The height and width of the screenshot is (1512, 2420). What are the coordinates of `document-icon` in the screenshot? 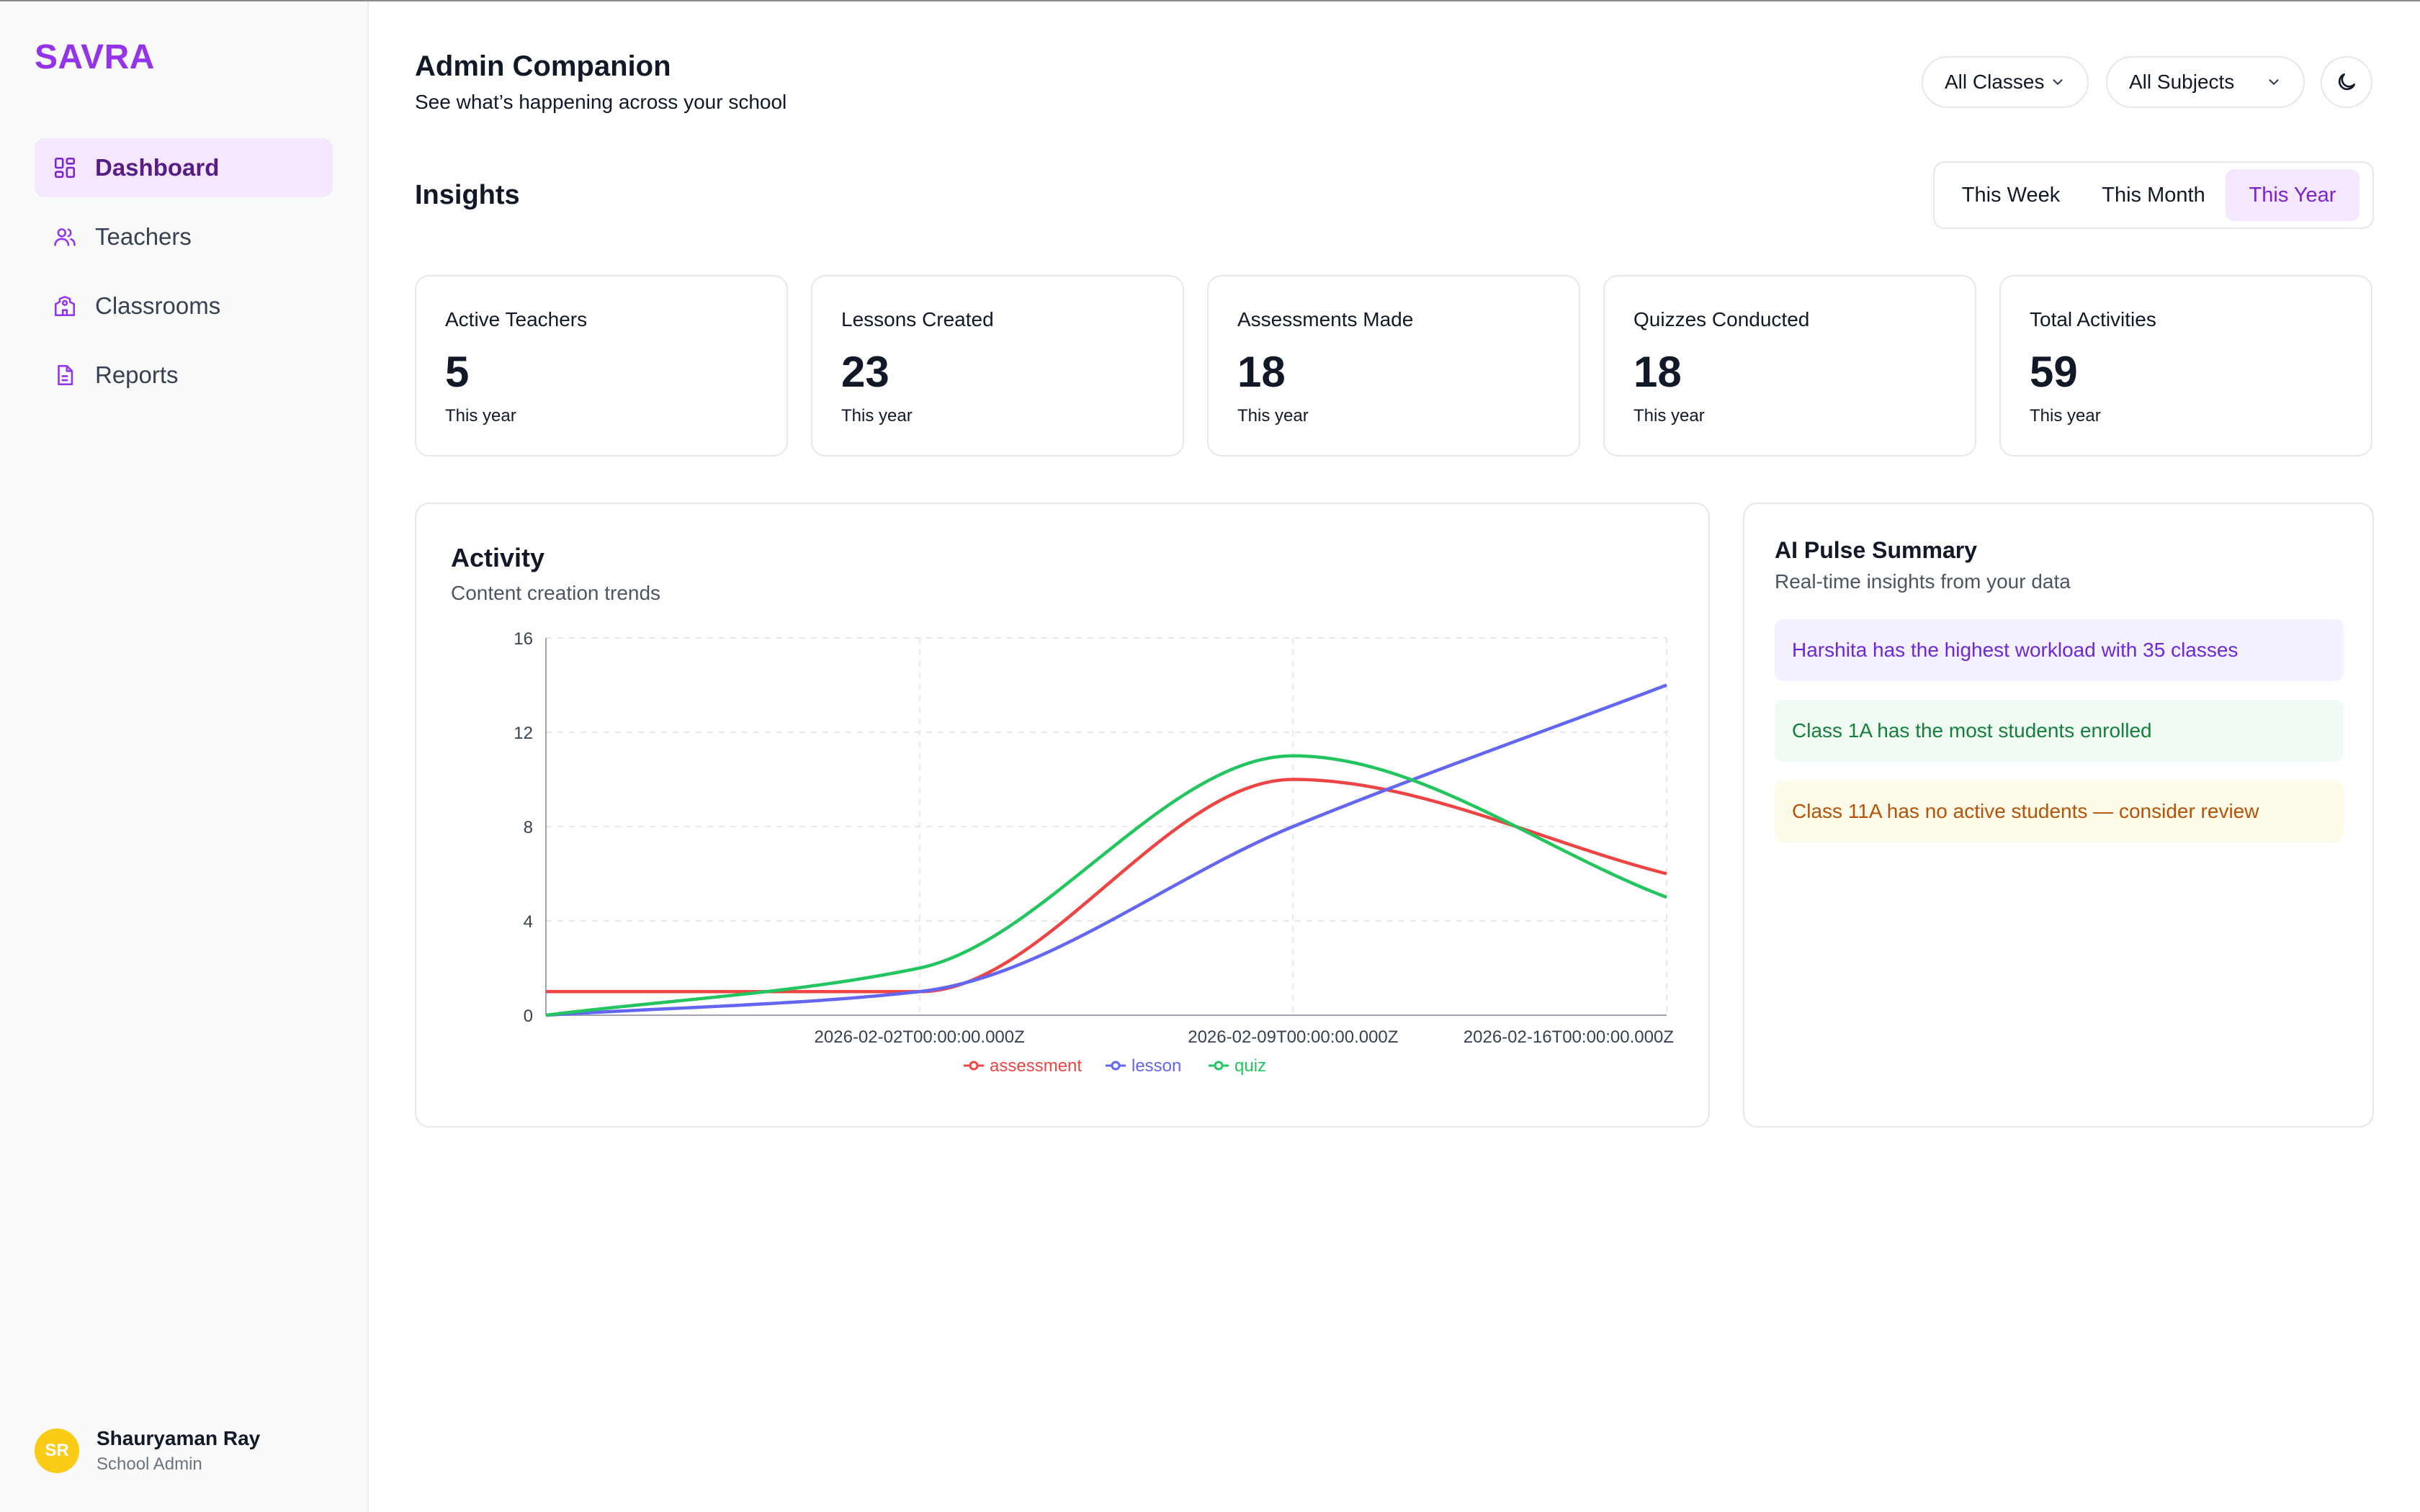 It's located at (65, 375).